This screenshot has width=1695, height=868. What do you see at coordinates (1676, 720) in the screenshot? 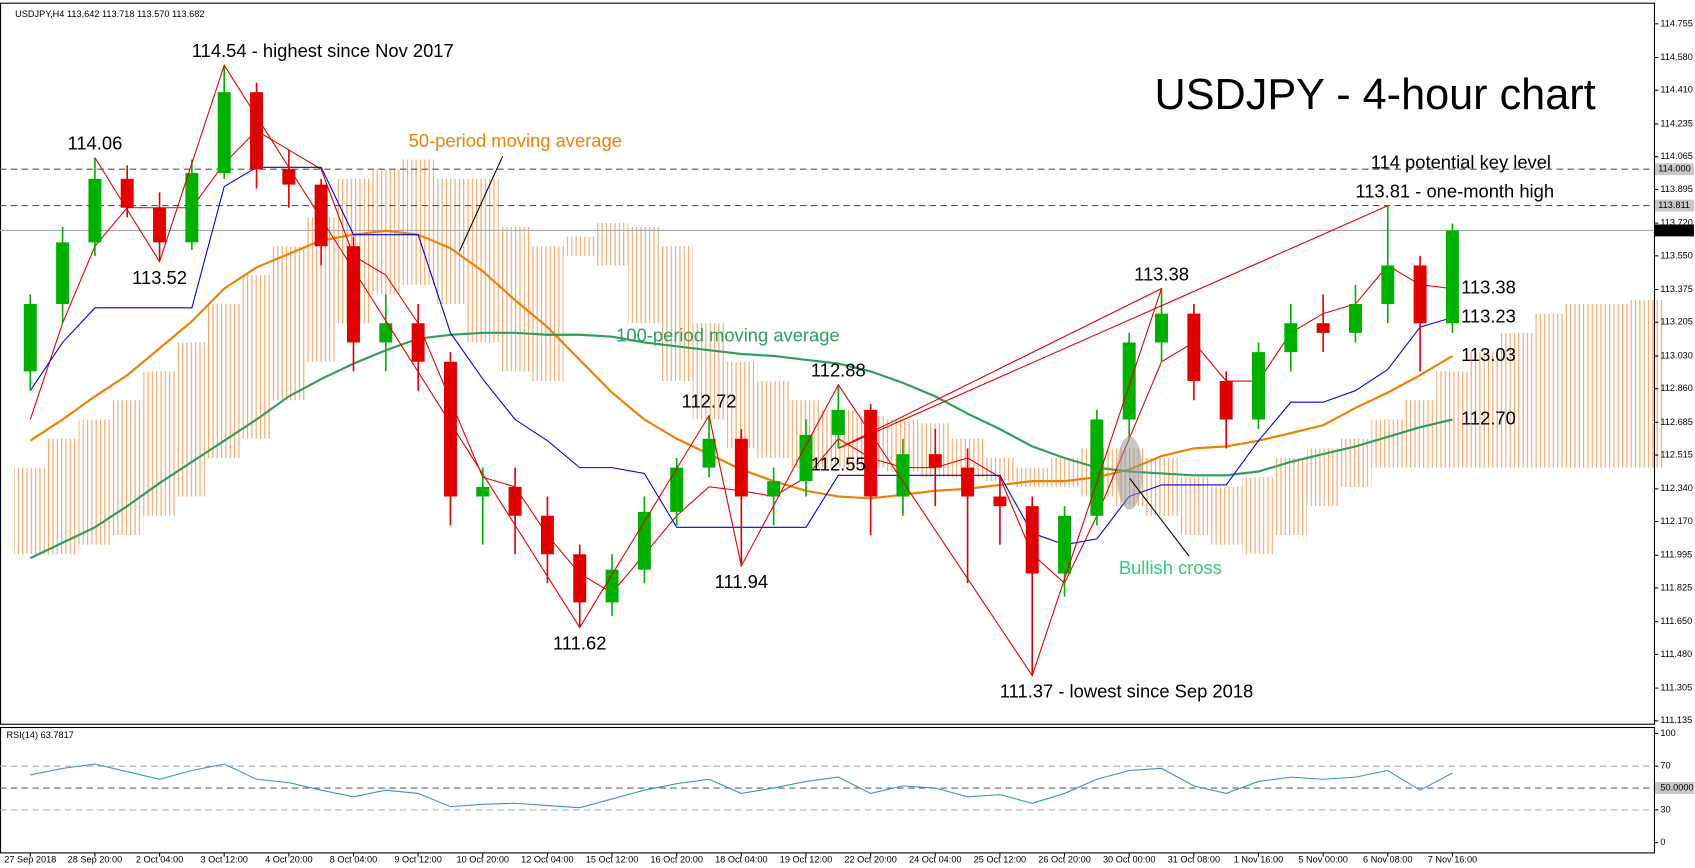
I see `y-tick-label: 111.135` at bounding box center [1676, 720].